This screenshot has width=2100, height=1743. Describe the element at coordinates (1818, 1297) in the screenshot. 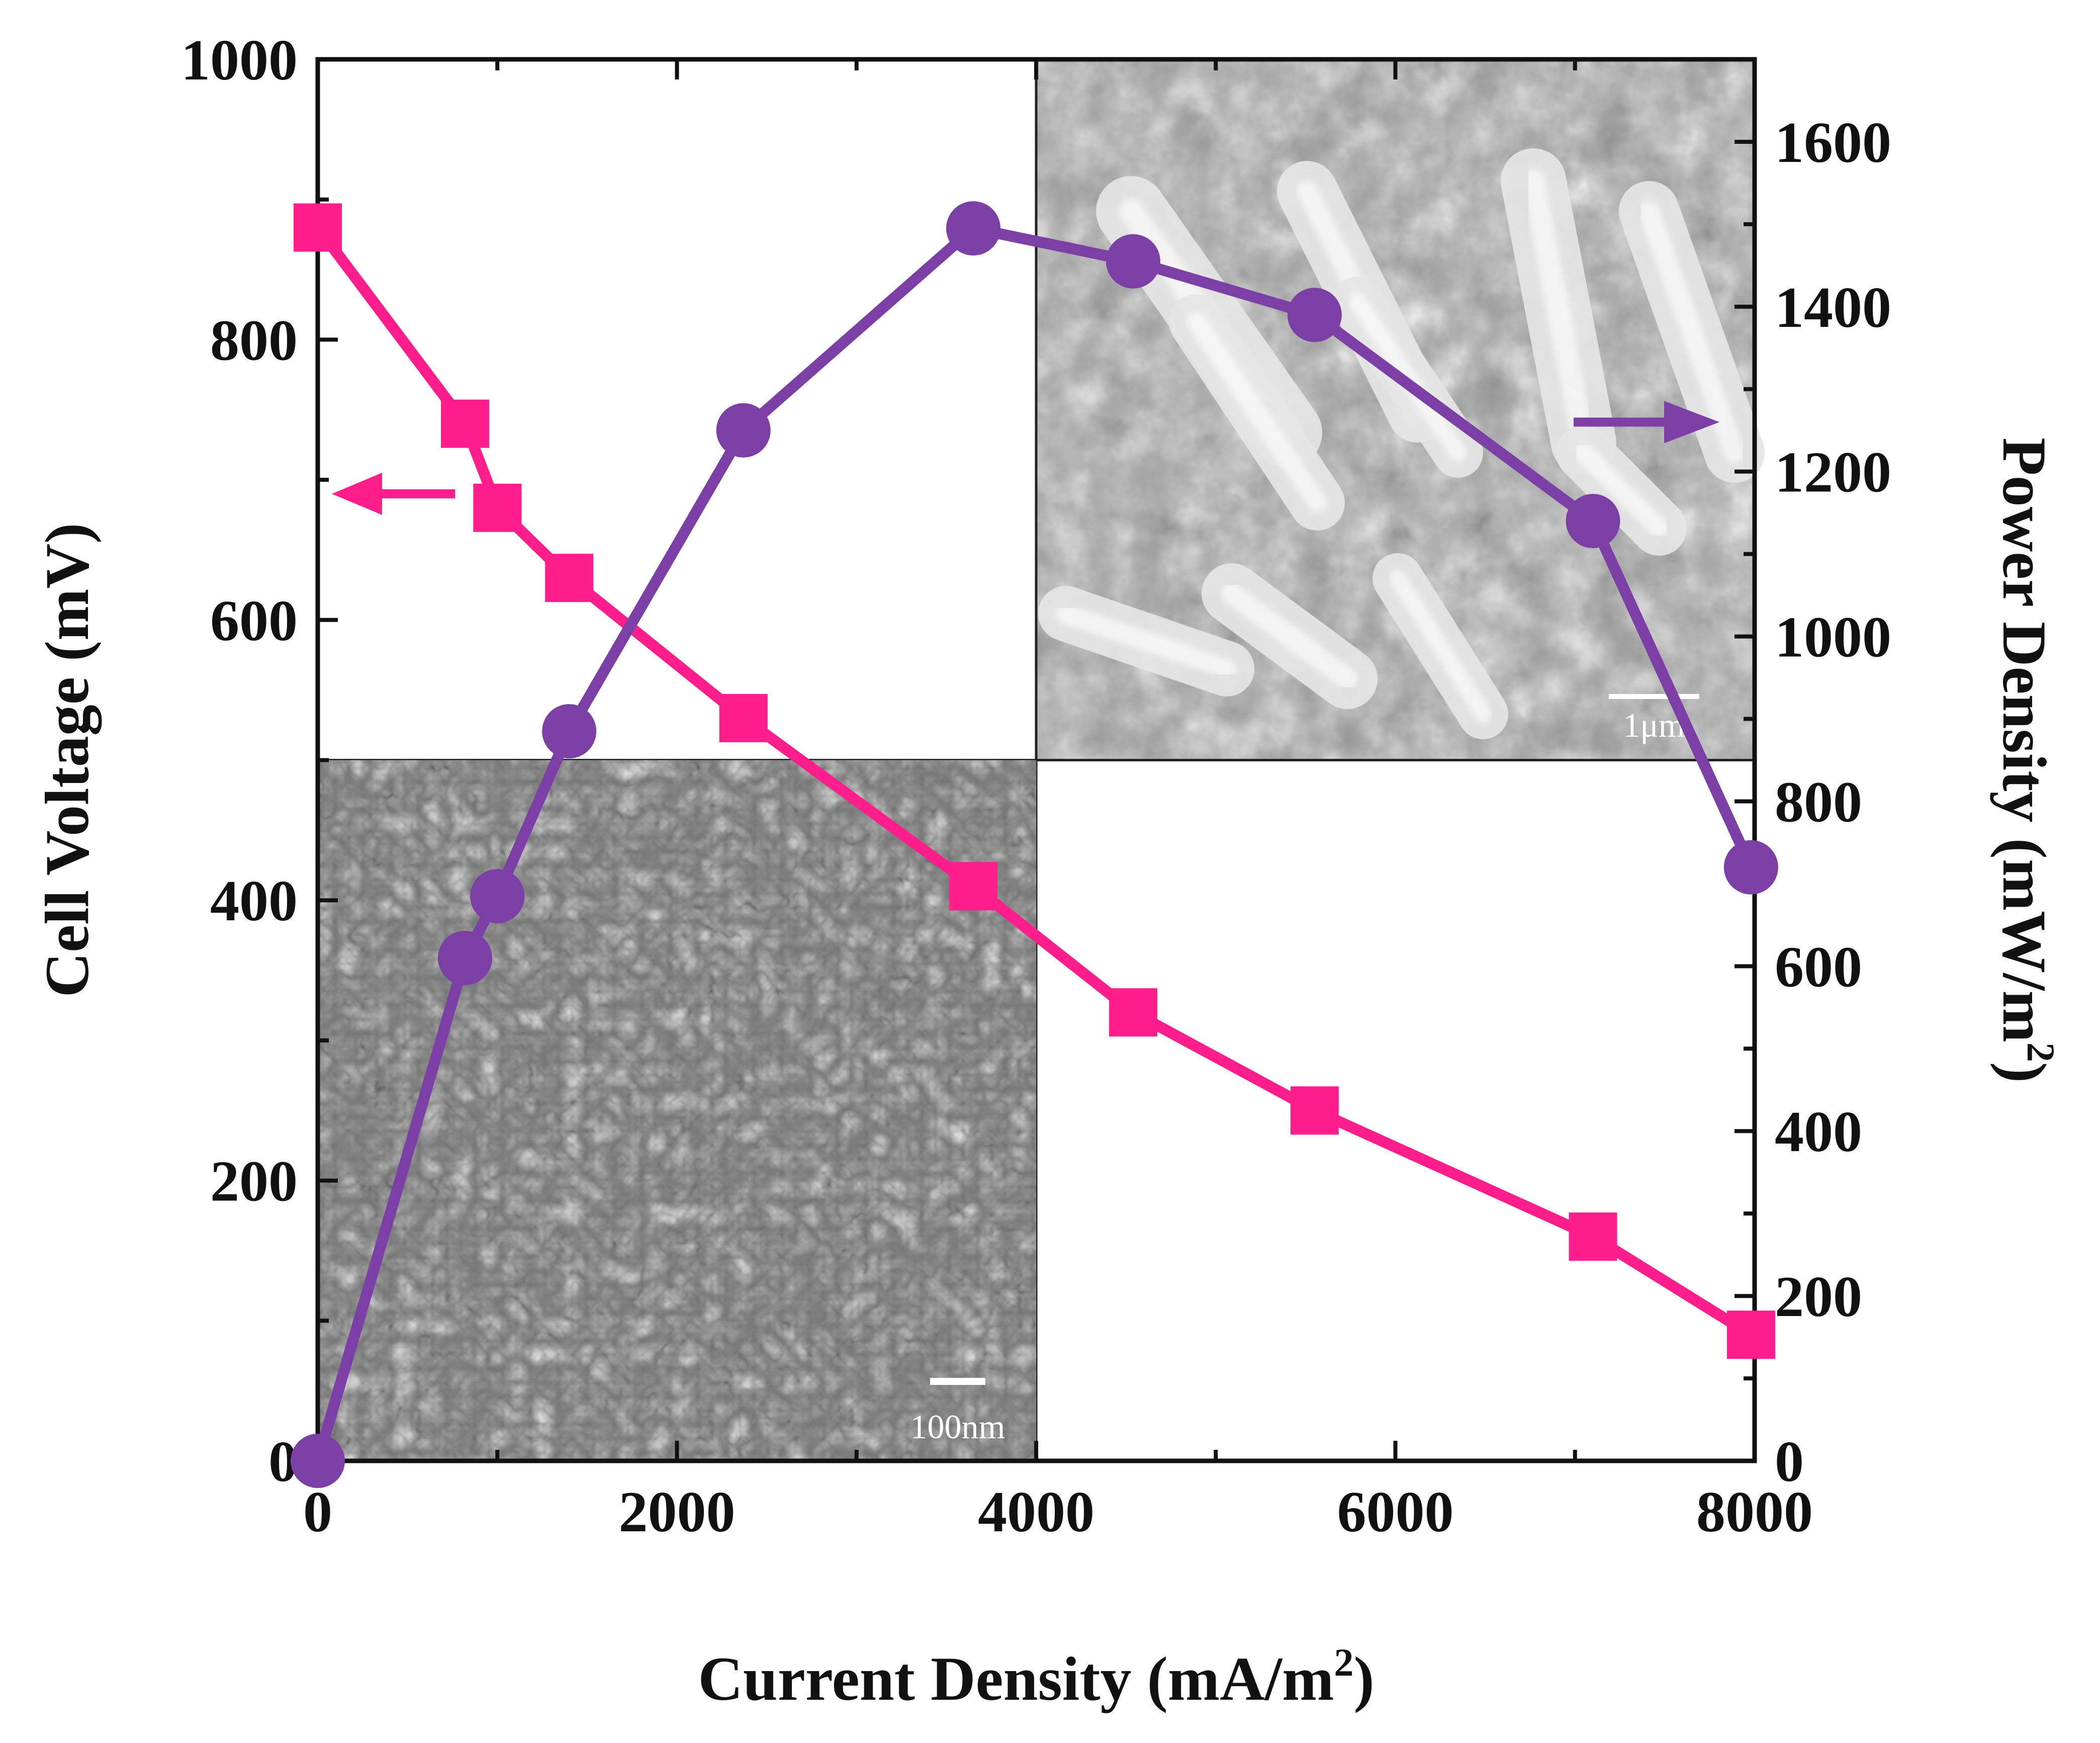

I see `y-right-tick-label: 200` at that location.